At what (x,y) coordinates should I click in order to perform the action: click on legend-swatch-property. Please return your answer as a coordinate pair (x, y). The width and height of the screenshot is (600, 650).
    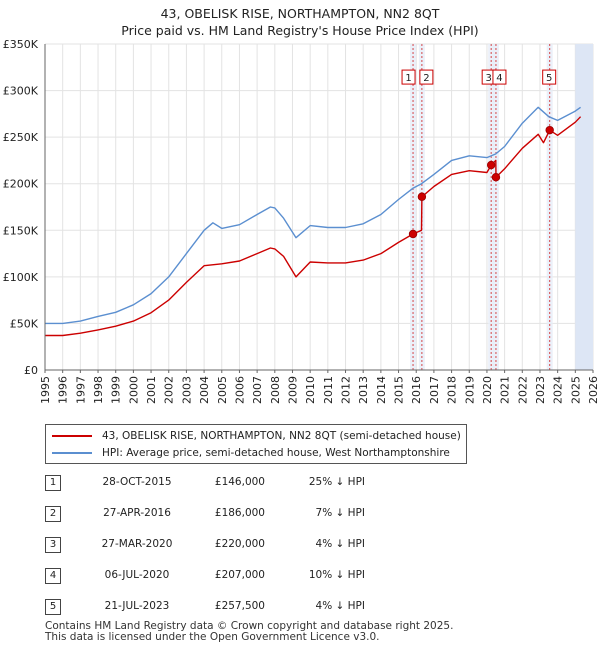
    Looking at the image, I should click on (72, 436).